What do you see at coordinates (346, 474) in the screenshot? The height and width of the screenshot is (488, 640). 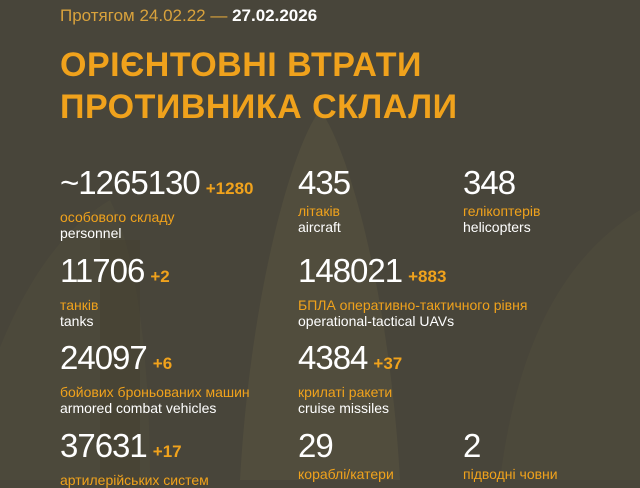 I see `stat-label-ua: кораблі/катери` at bounding box center [346, 474].